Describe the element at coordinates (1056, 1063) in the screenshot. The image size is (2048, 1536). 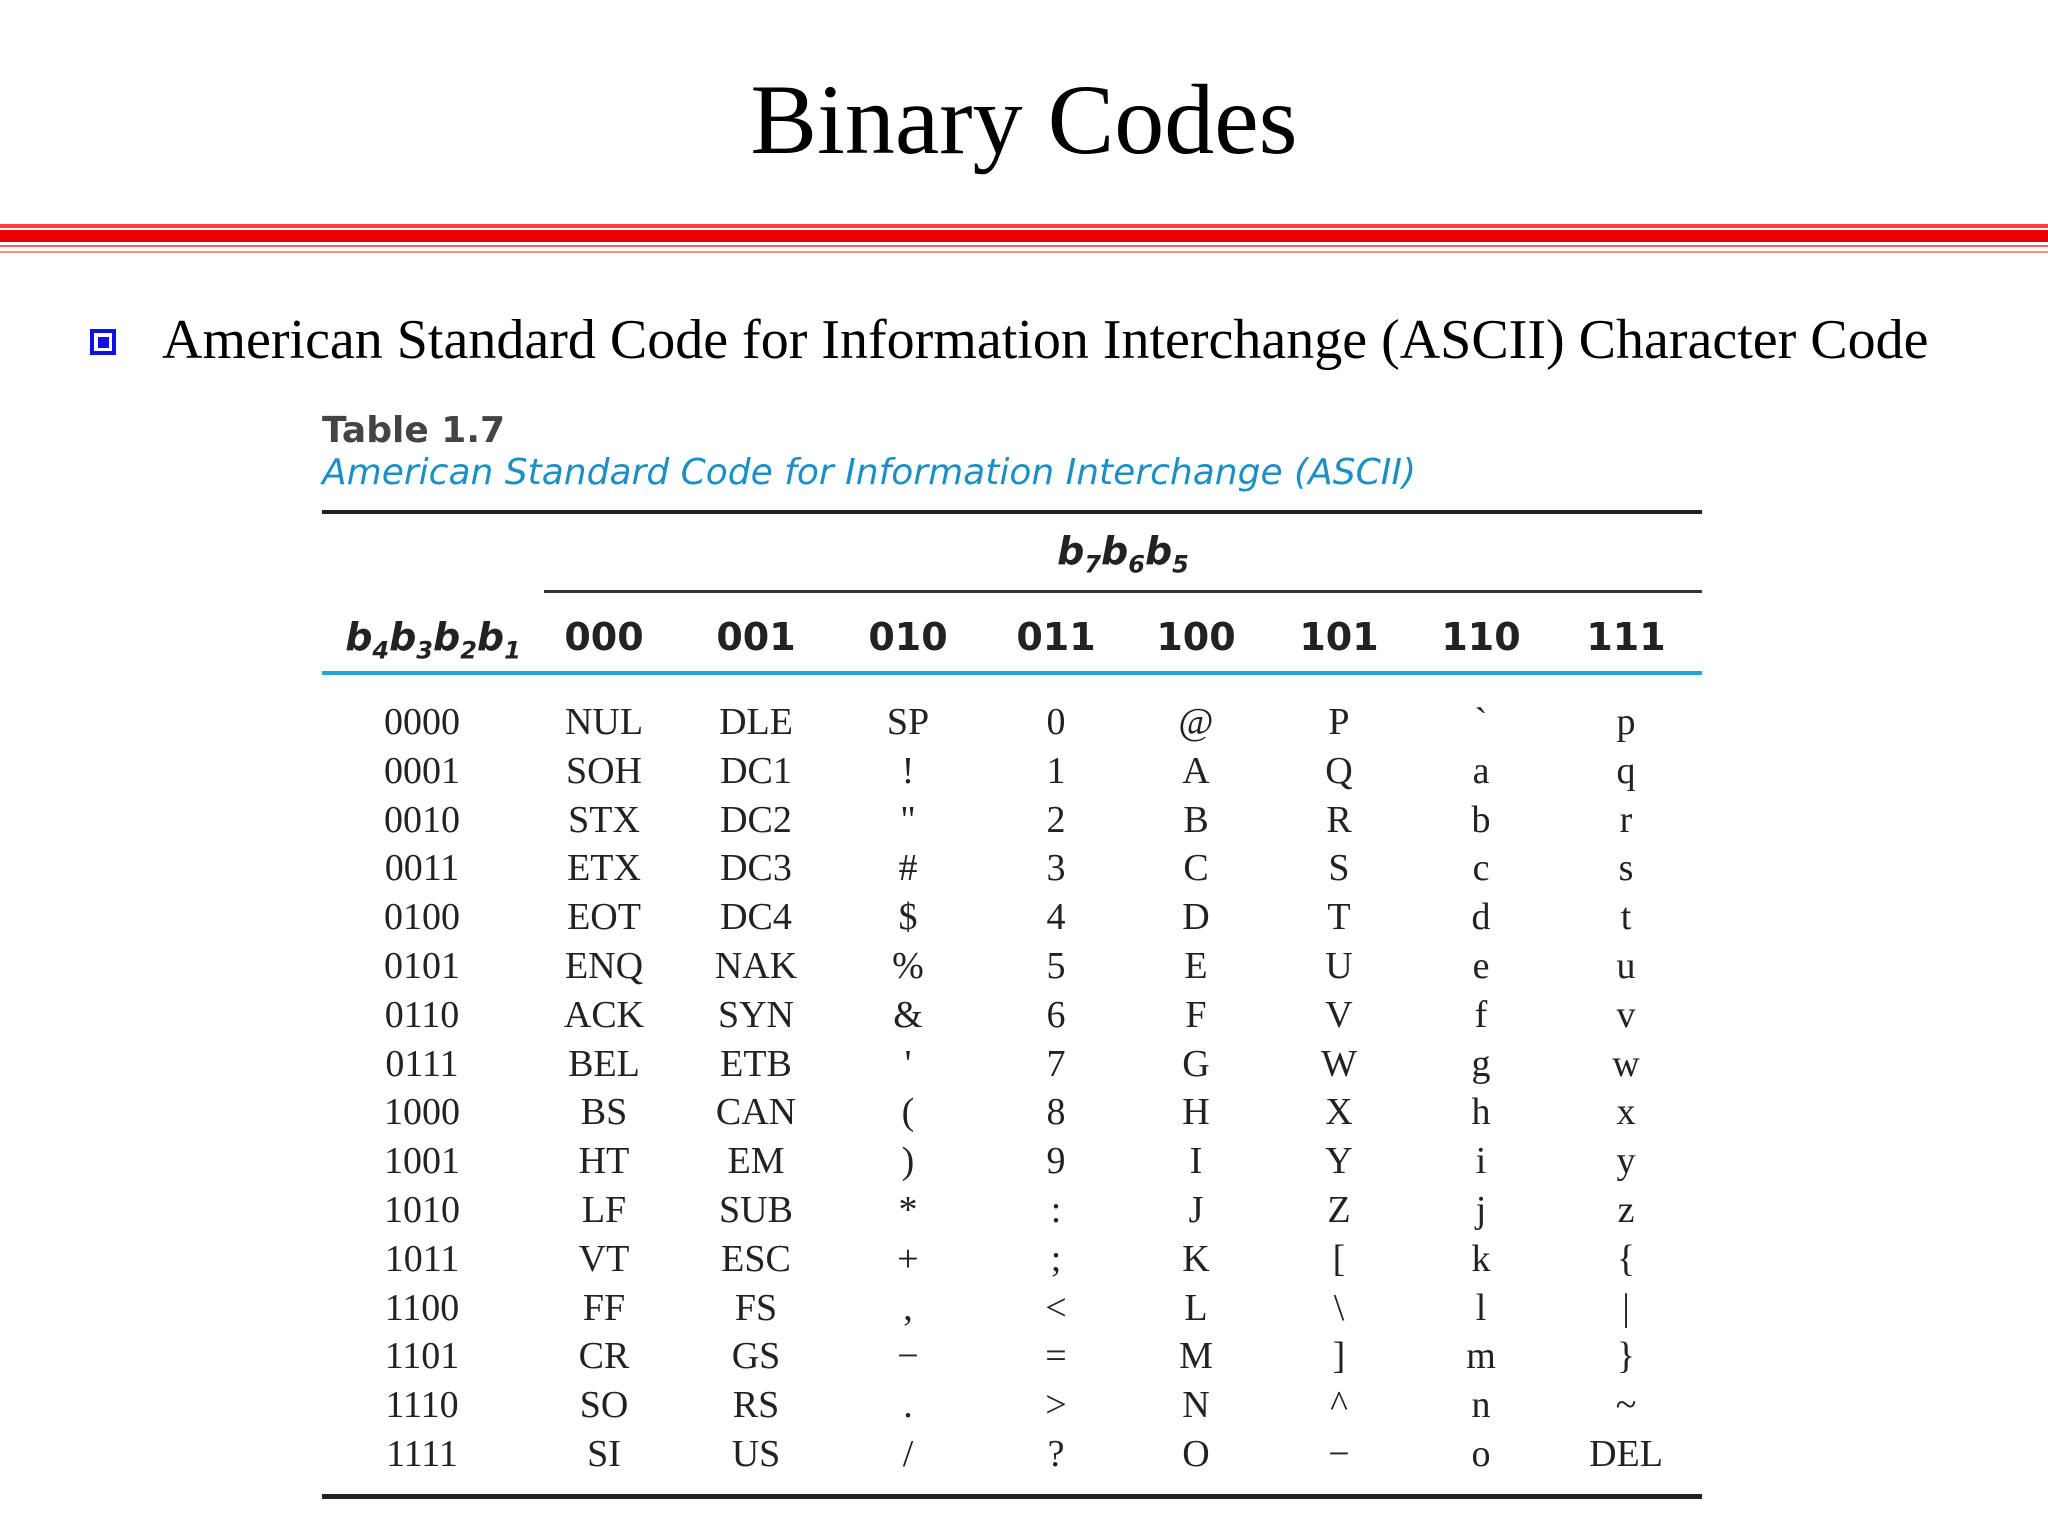
I see `table-cell: 7` at that location.